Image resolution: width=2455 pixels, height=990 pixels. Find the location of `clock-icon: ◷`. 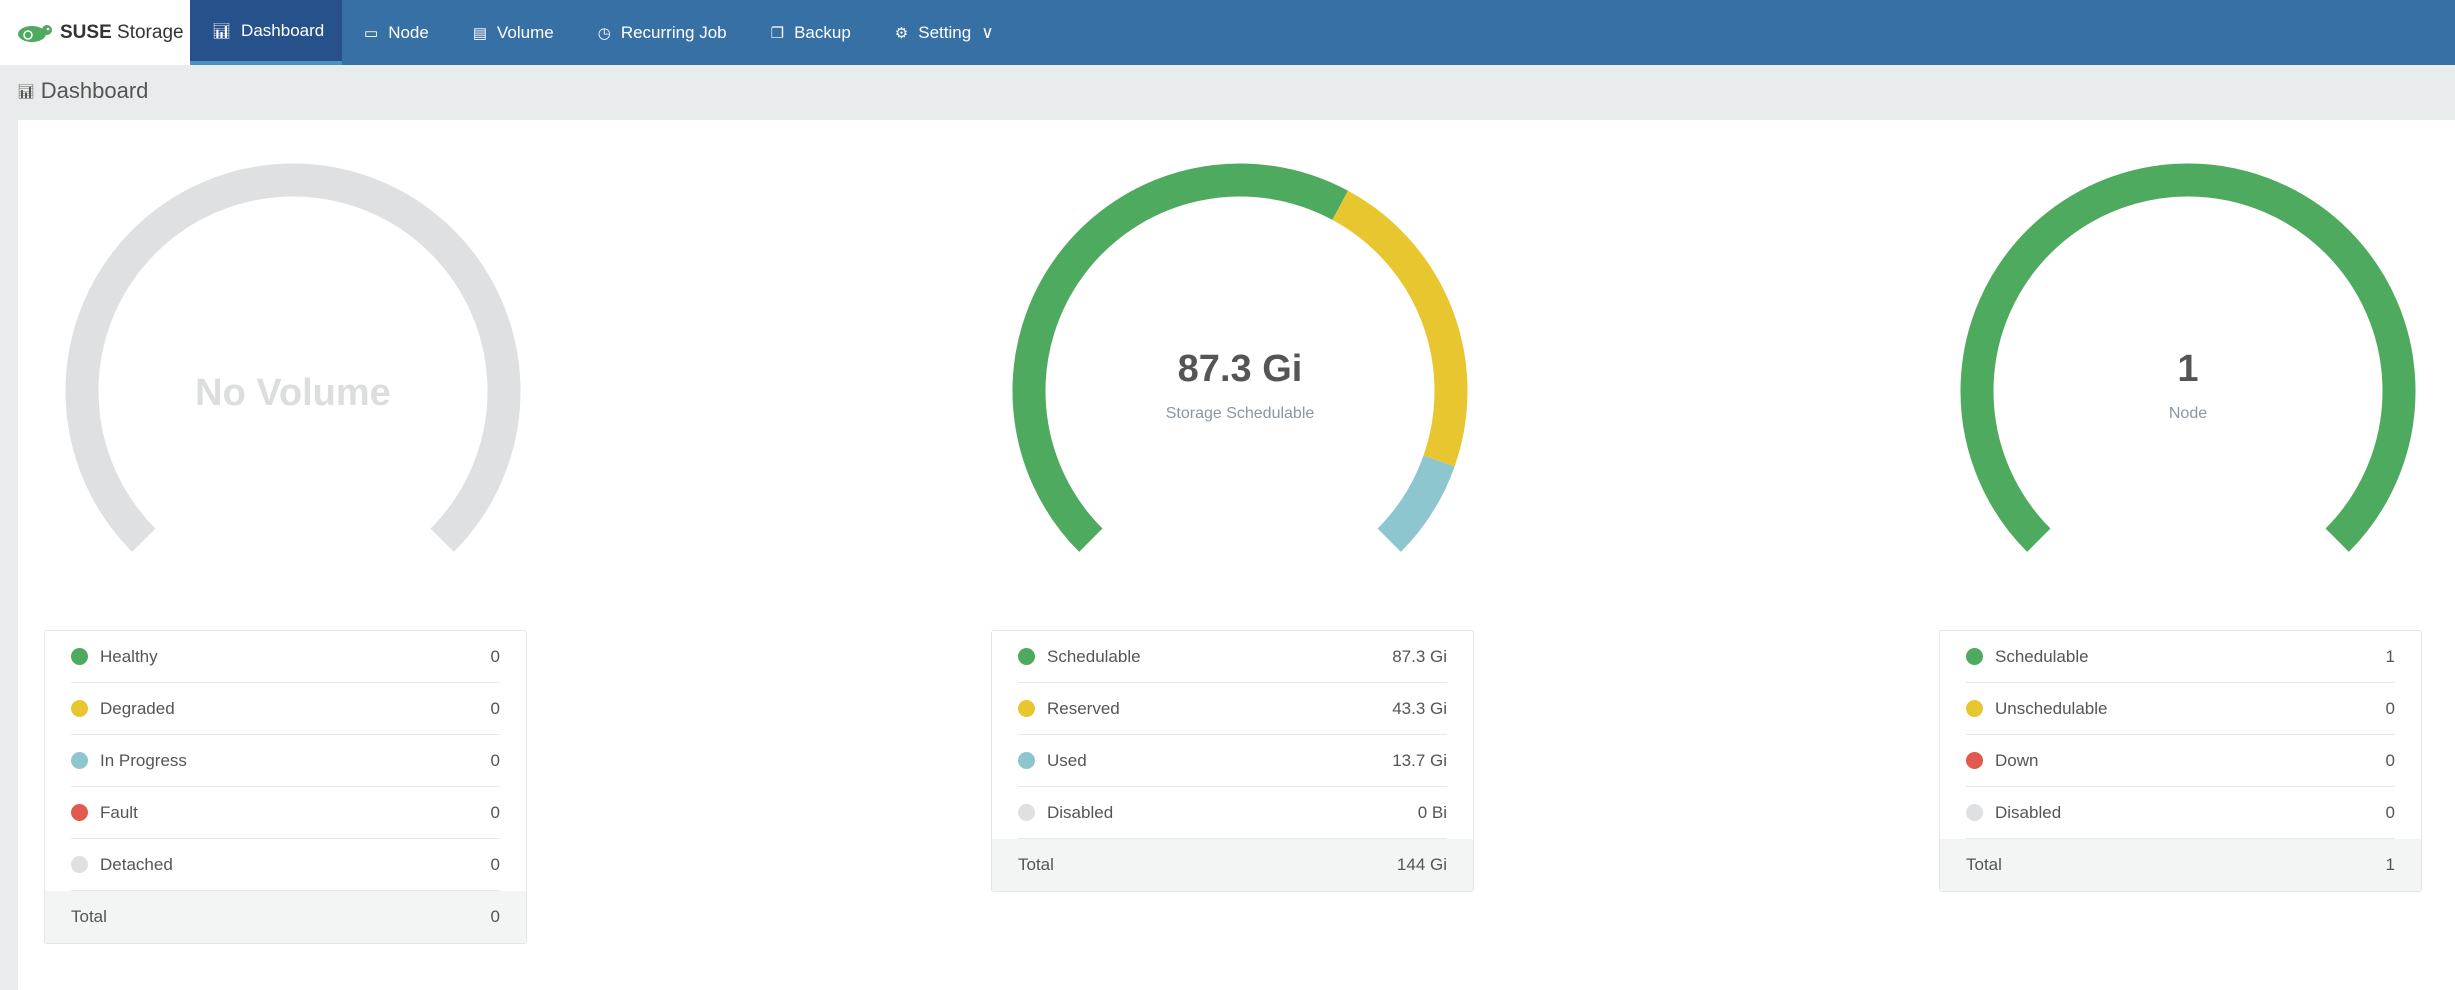

clock-icon: ◷ is located at coordinates (604, 33).